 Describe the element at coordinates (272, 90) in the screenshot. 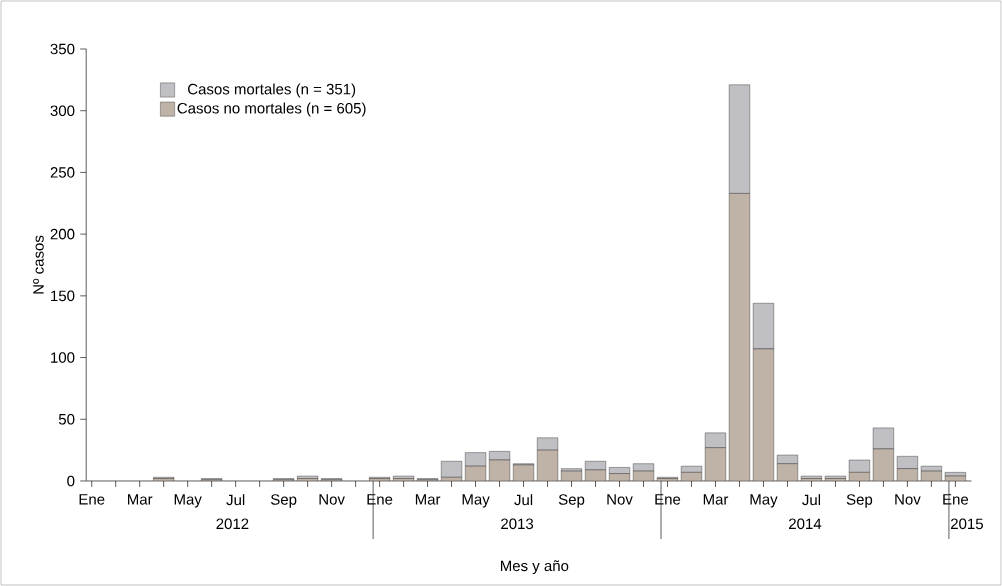

I see `legend-label: Casos mortales (n = 351)` at that location.